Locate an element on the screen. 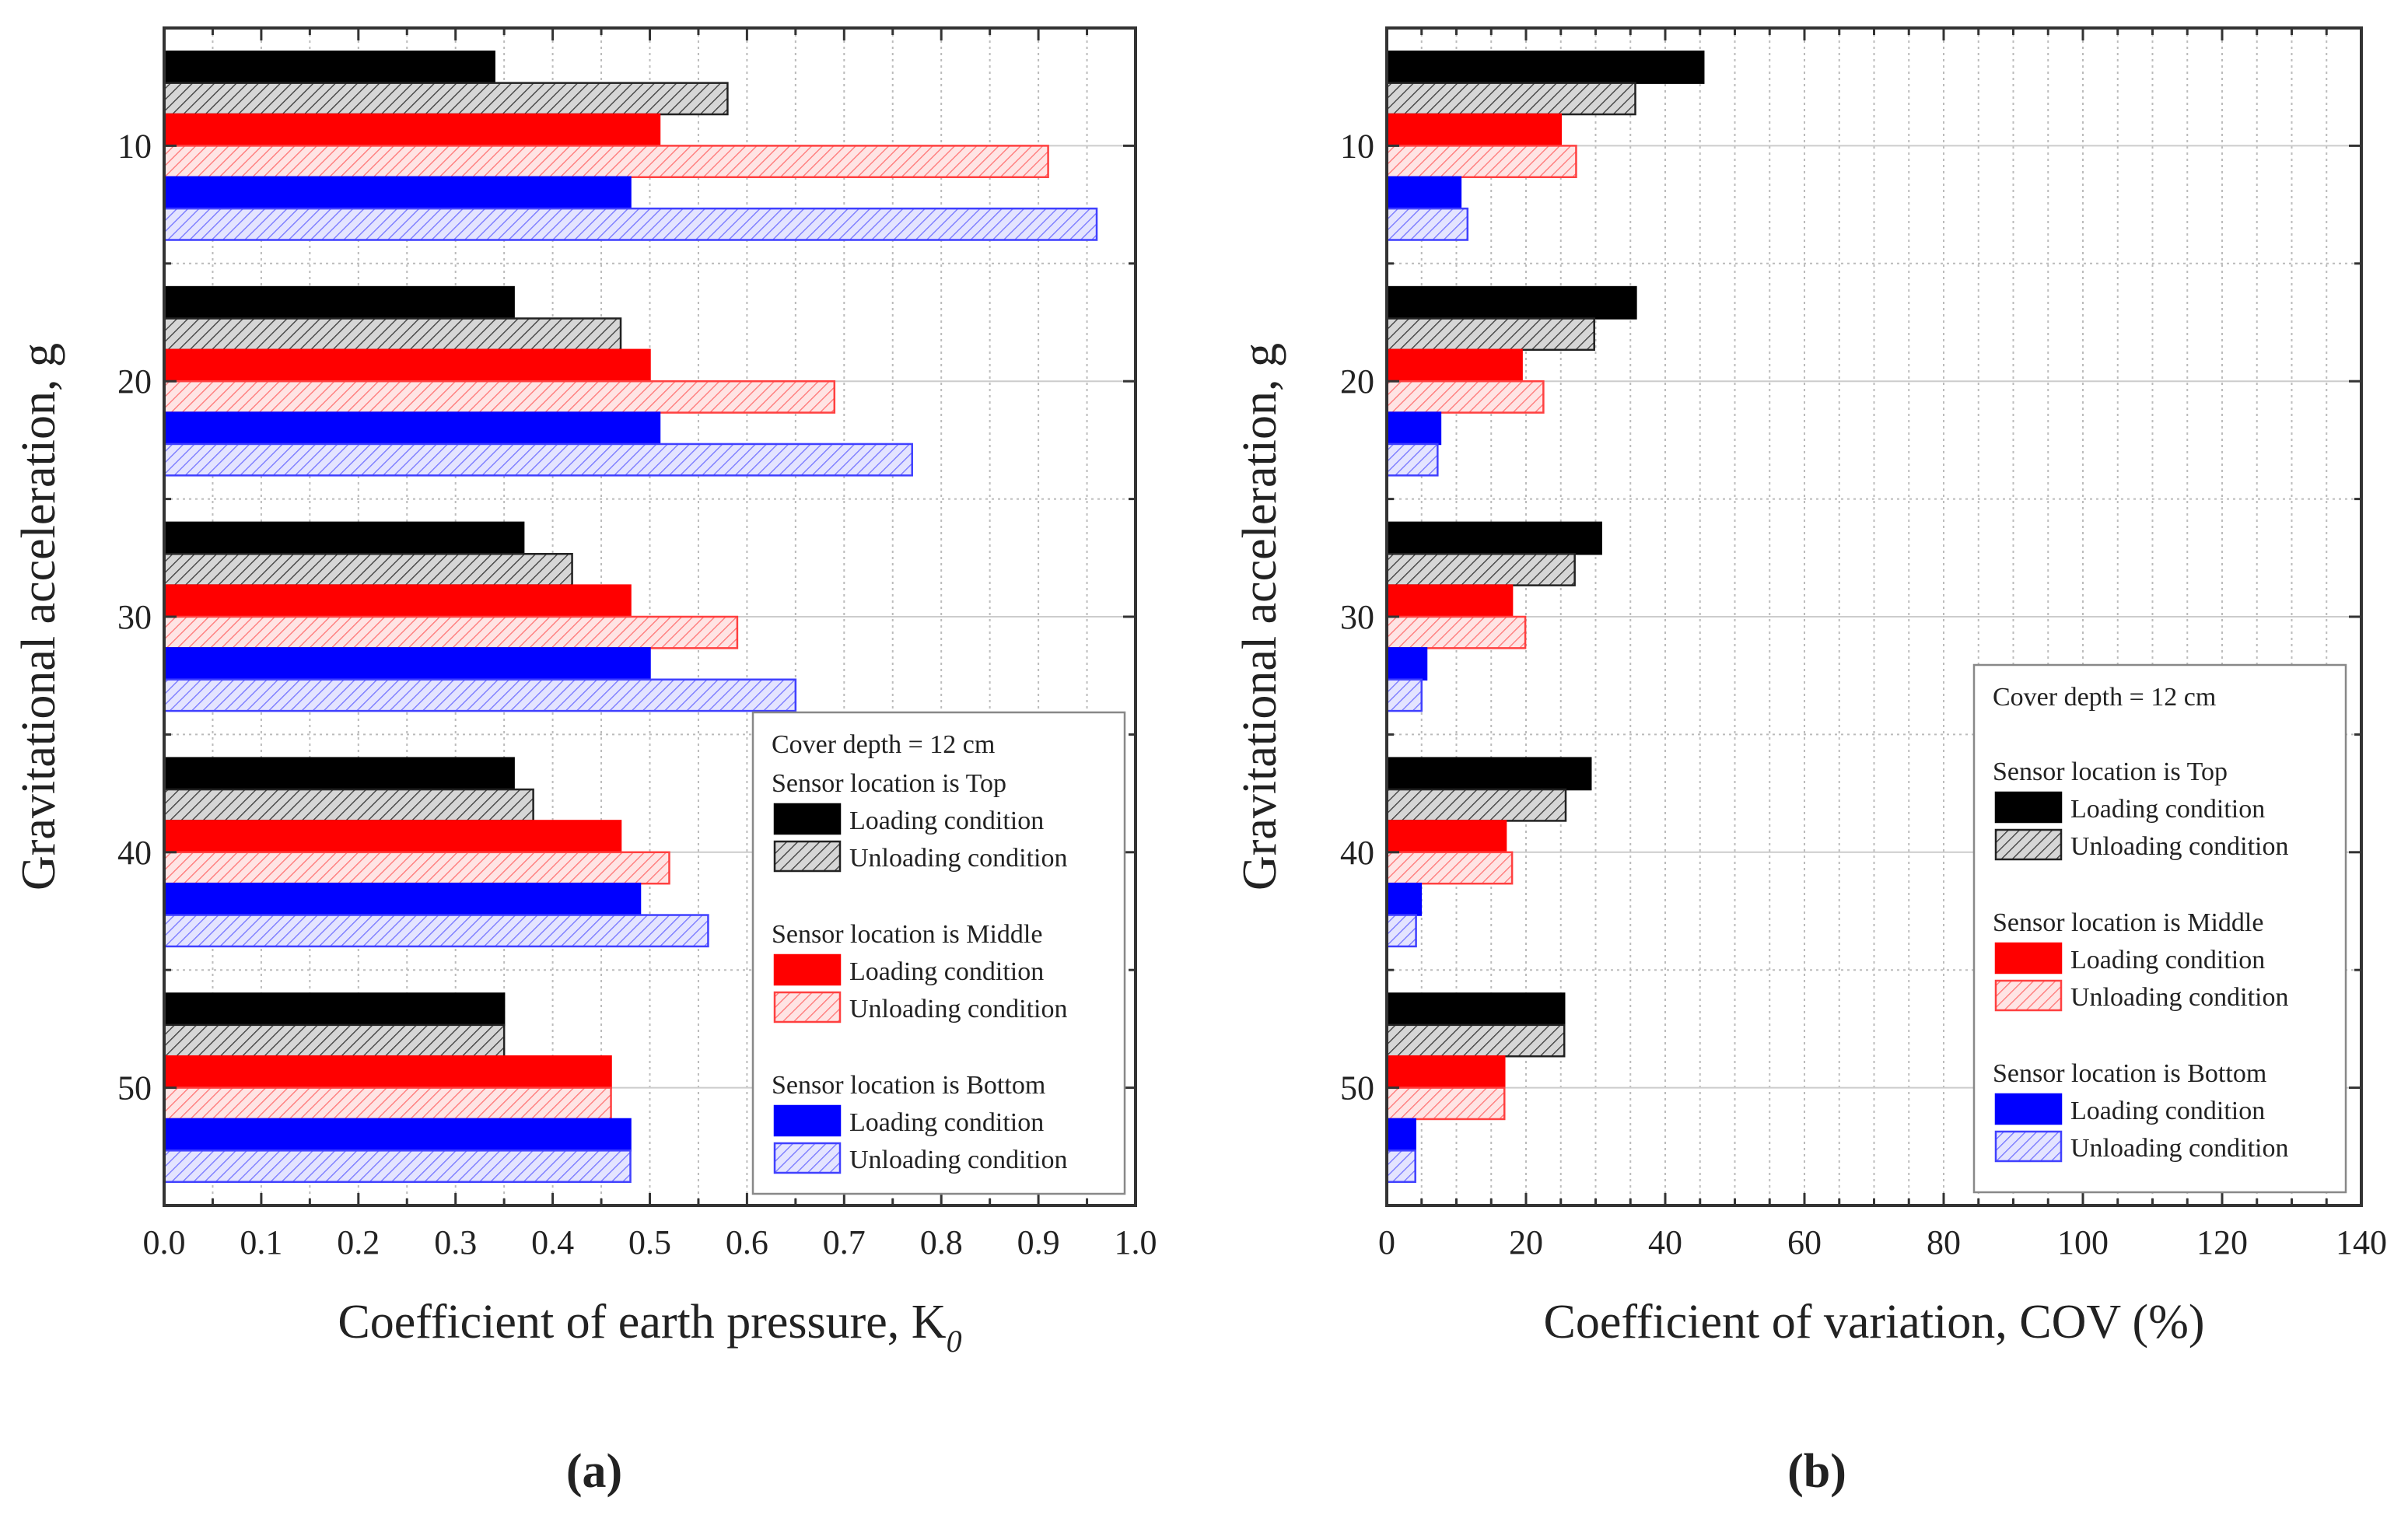 The height and width of the screenshot is (1515, 2408). x-tick-label: 0.3 is located at coordinates (456, 1242).